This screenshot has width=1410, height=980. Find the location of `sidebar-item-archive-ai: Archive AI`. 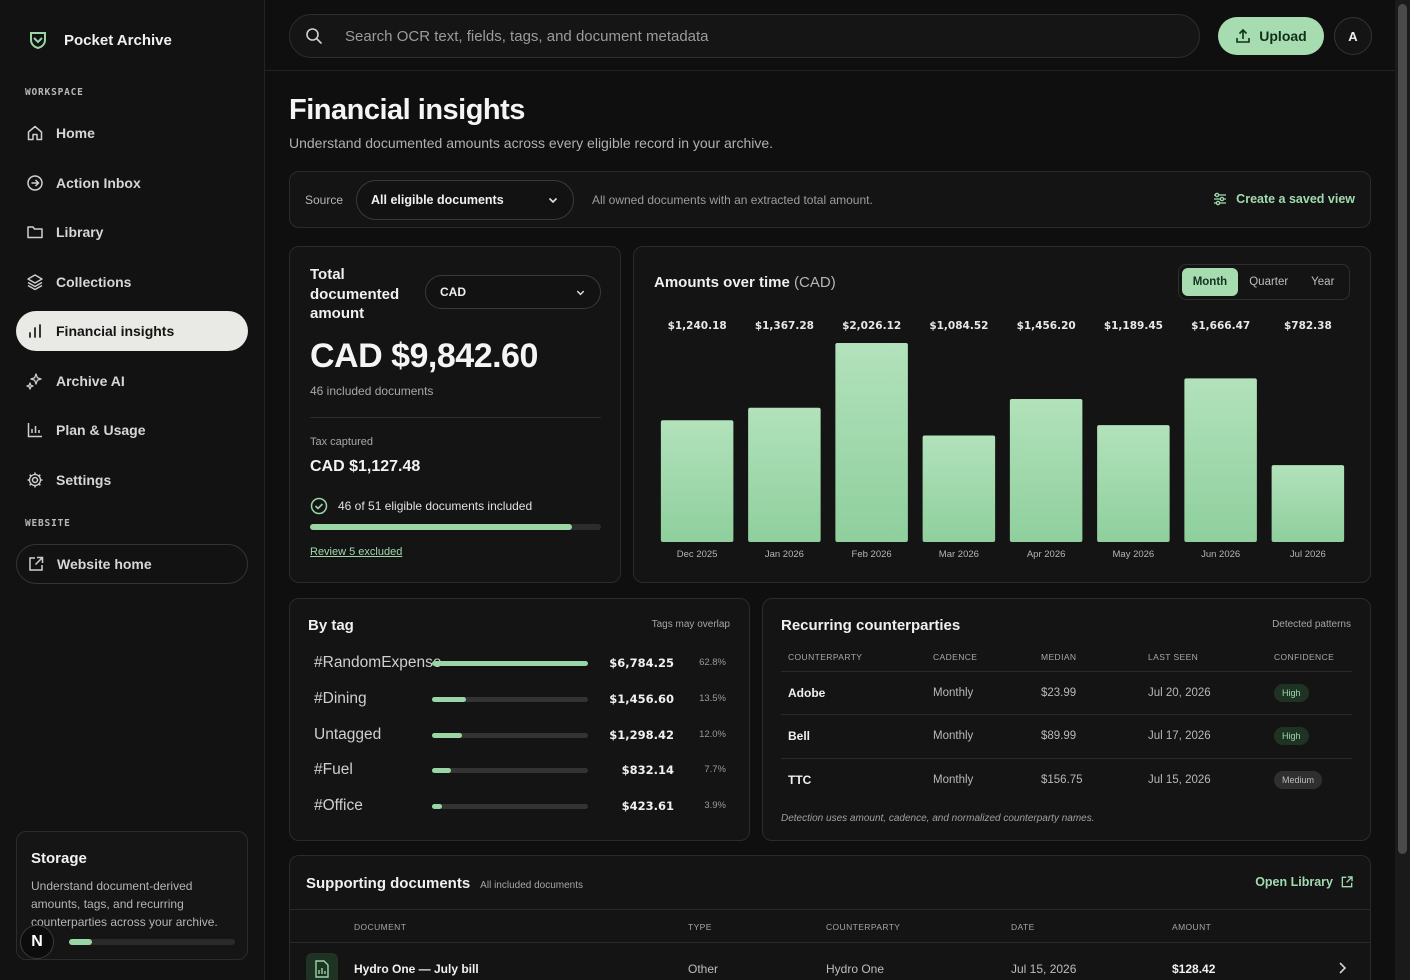

sidebar-item-archive-ai: Archive AI is located at coordinates (132, 381).